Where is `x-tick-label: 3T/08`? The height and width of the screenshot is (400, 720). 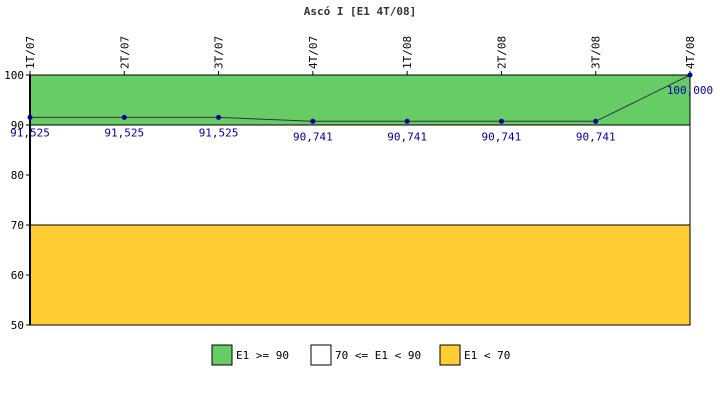
x-tick-label: 3T/08 is located at coordinates (596, 52).